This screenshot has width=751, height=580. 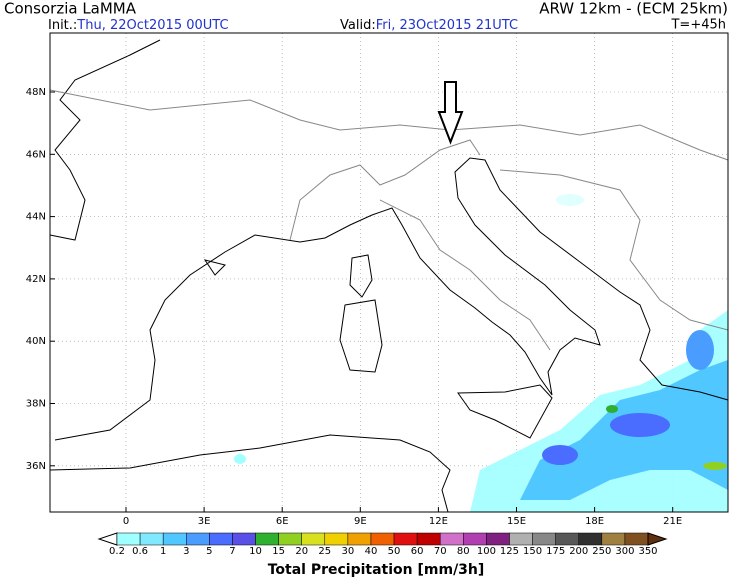 I want to click on lat-label: 36N, so click(x=36, y=466).